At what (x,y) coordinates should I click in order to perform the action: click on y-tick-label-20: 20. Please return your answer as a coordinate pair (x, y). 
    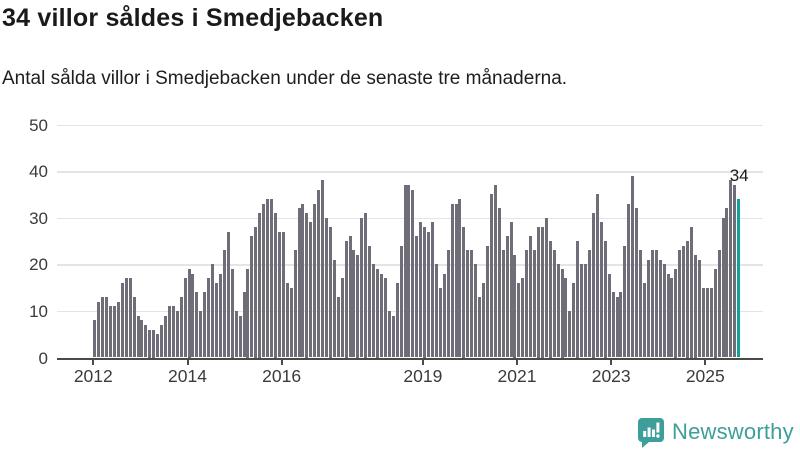
    Looking at the image, I should click on (38, 265).